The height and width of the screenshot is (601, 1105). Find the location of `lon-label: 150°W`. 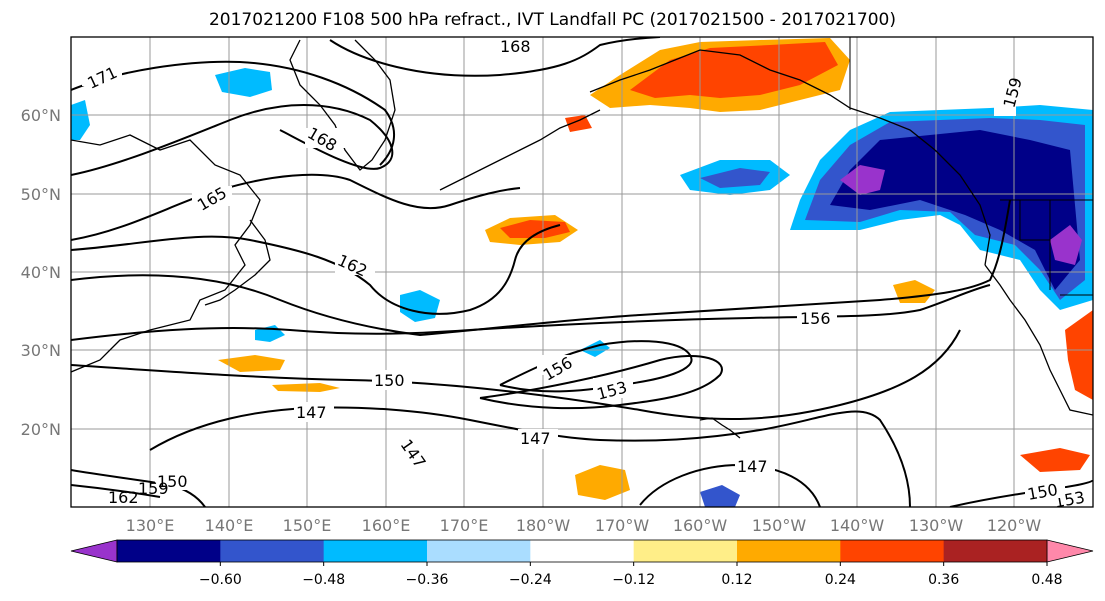

lon-label: 150°W is located at coordinates (779, 525).